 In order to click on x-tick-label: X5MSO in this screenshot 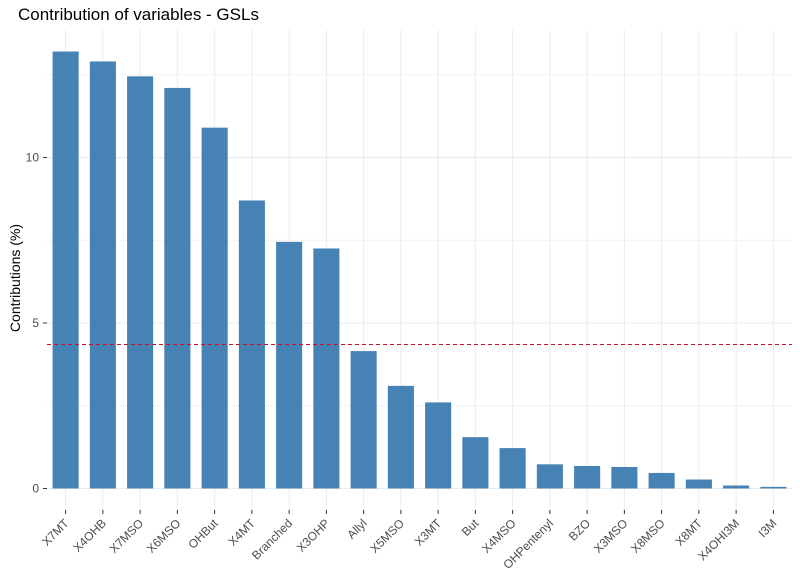, I will do `click(387, 536)`.